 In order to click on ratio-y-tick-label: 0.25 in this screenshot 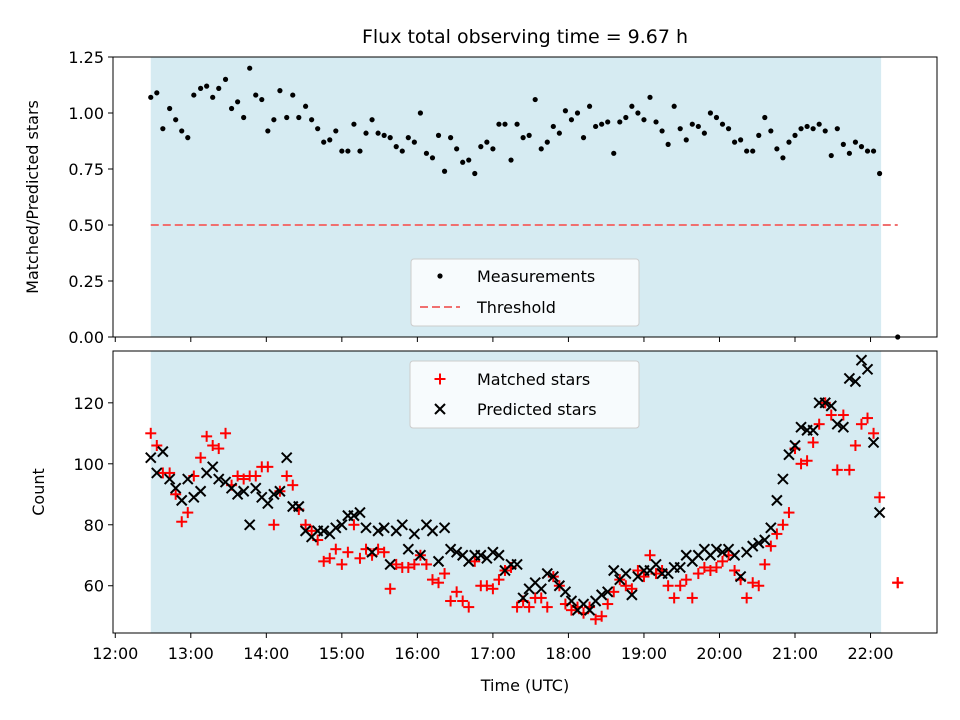, I will do `click(86, 281)`.